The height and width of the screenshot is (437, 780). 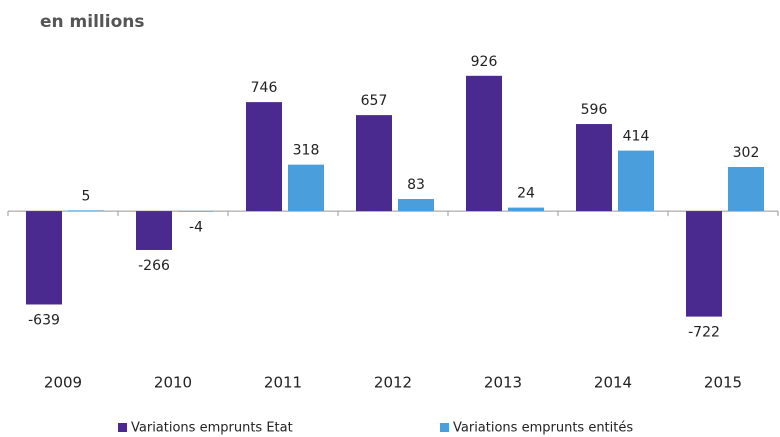 I want to click on data-label: -722, so click(x=704, y=333).